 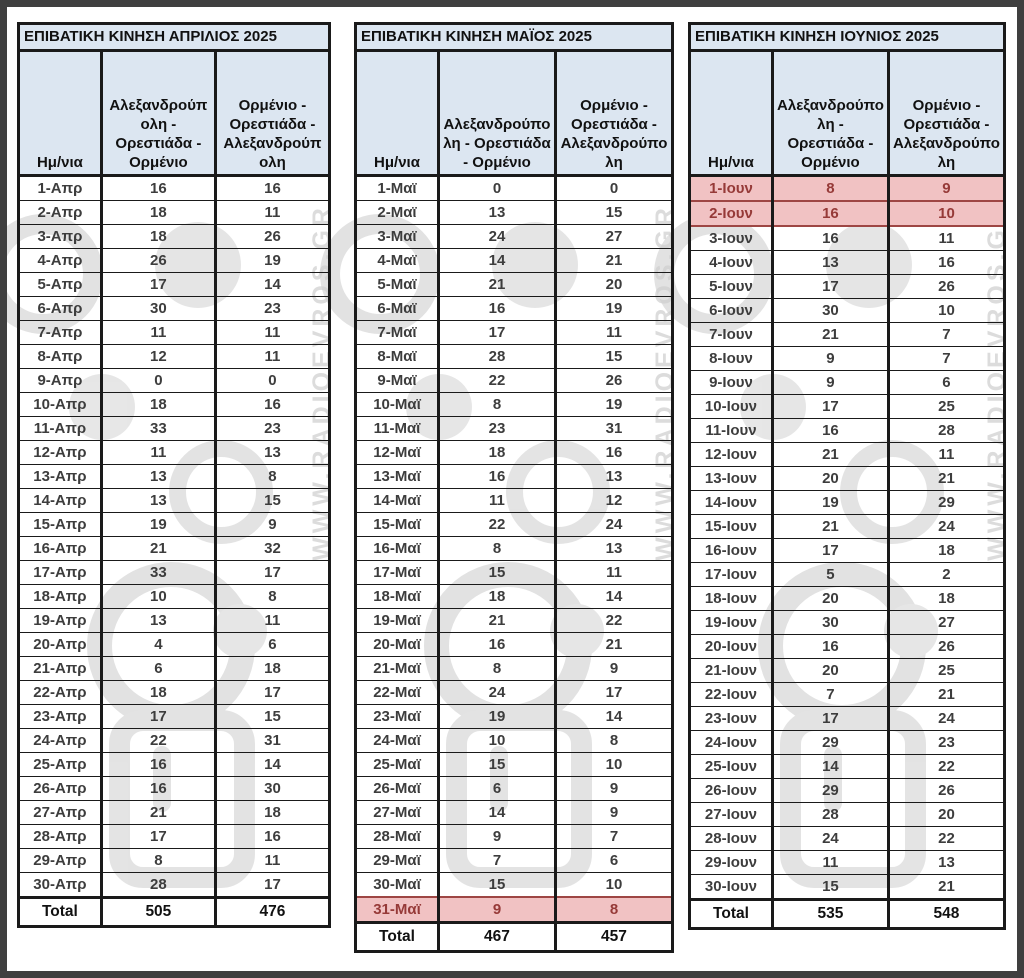 What do you see at coordinates (272, 911) in the screenshot?
I see `total-inbound: 476` at bounding box center [272, 911].